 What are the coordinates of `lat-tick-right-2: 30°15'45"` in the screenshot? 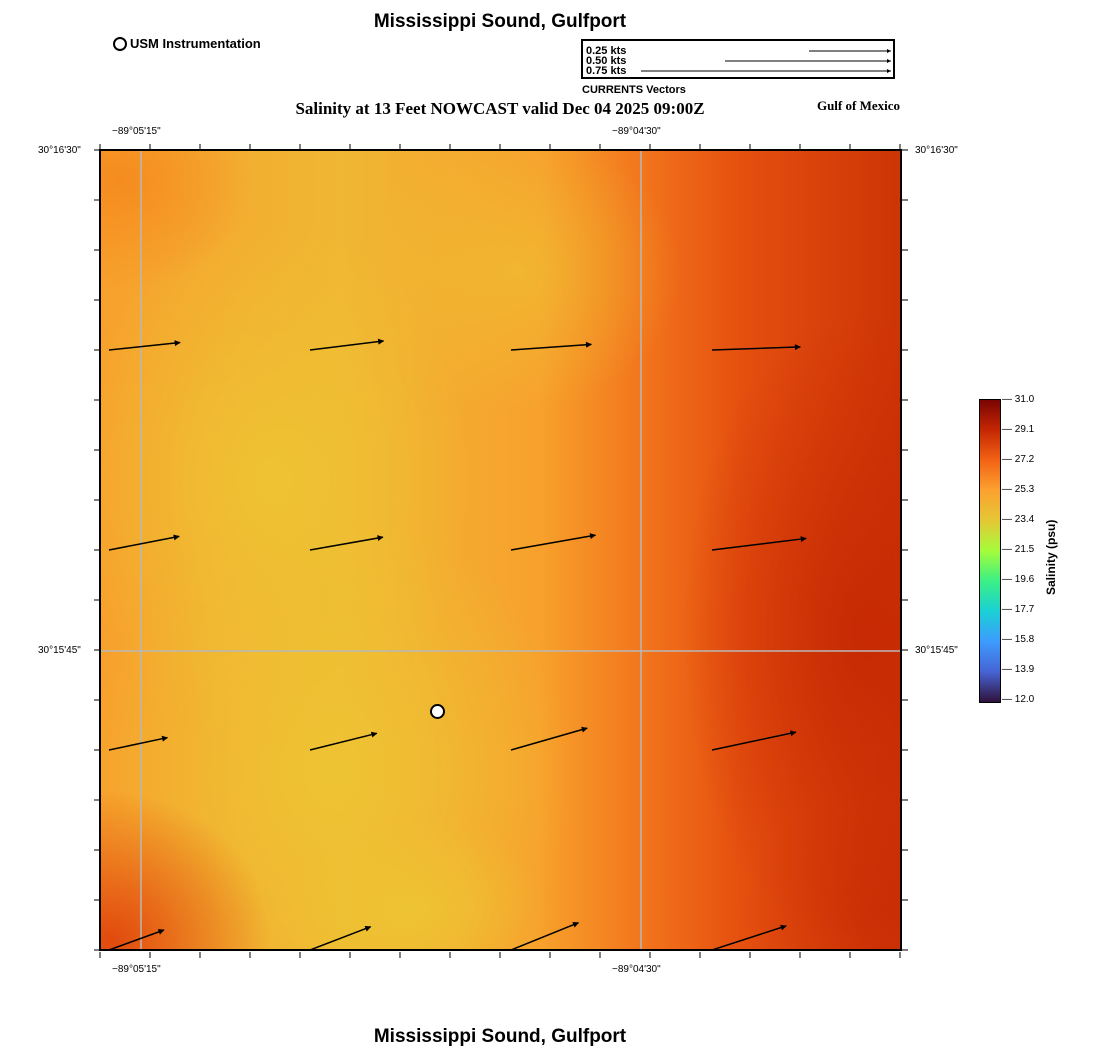 It's located at (936, 650).